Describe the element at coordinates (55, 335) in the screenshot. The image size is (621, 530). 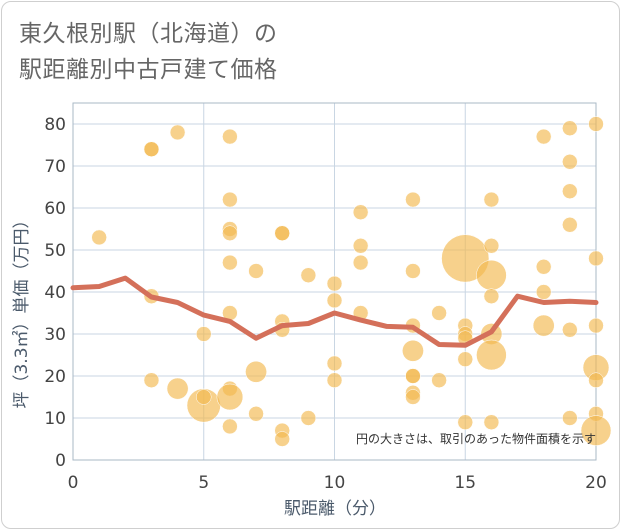
I see `y-tick-label: 30` at that location.